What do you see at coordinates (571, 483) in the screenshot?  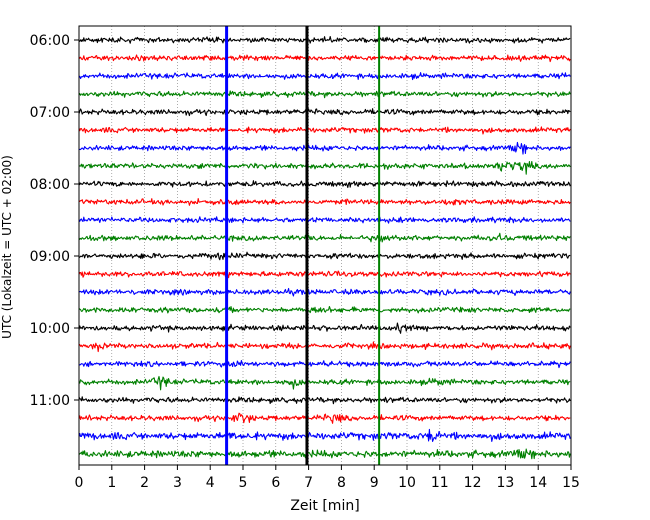 I see `x-tick-label: 15` at bounding box center [571, 483].